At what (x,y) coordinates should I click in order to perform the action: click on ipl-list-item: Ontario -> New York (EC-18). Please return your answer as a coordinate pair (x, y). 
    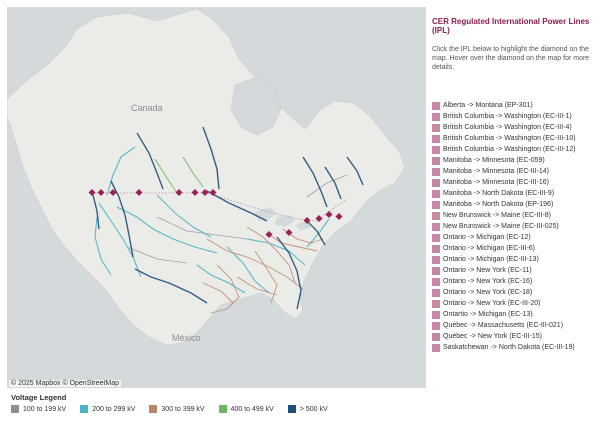
    Looking at the image, I should click on (514, 292).